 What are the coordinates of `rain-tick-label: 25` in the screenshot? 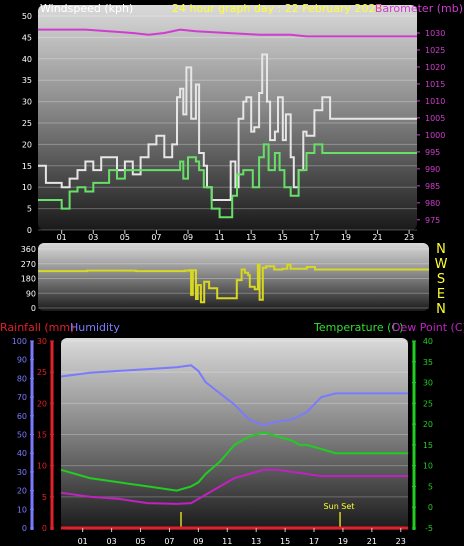 It's located at (42, 372).